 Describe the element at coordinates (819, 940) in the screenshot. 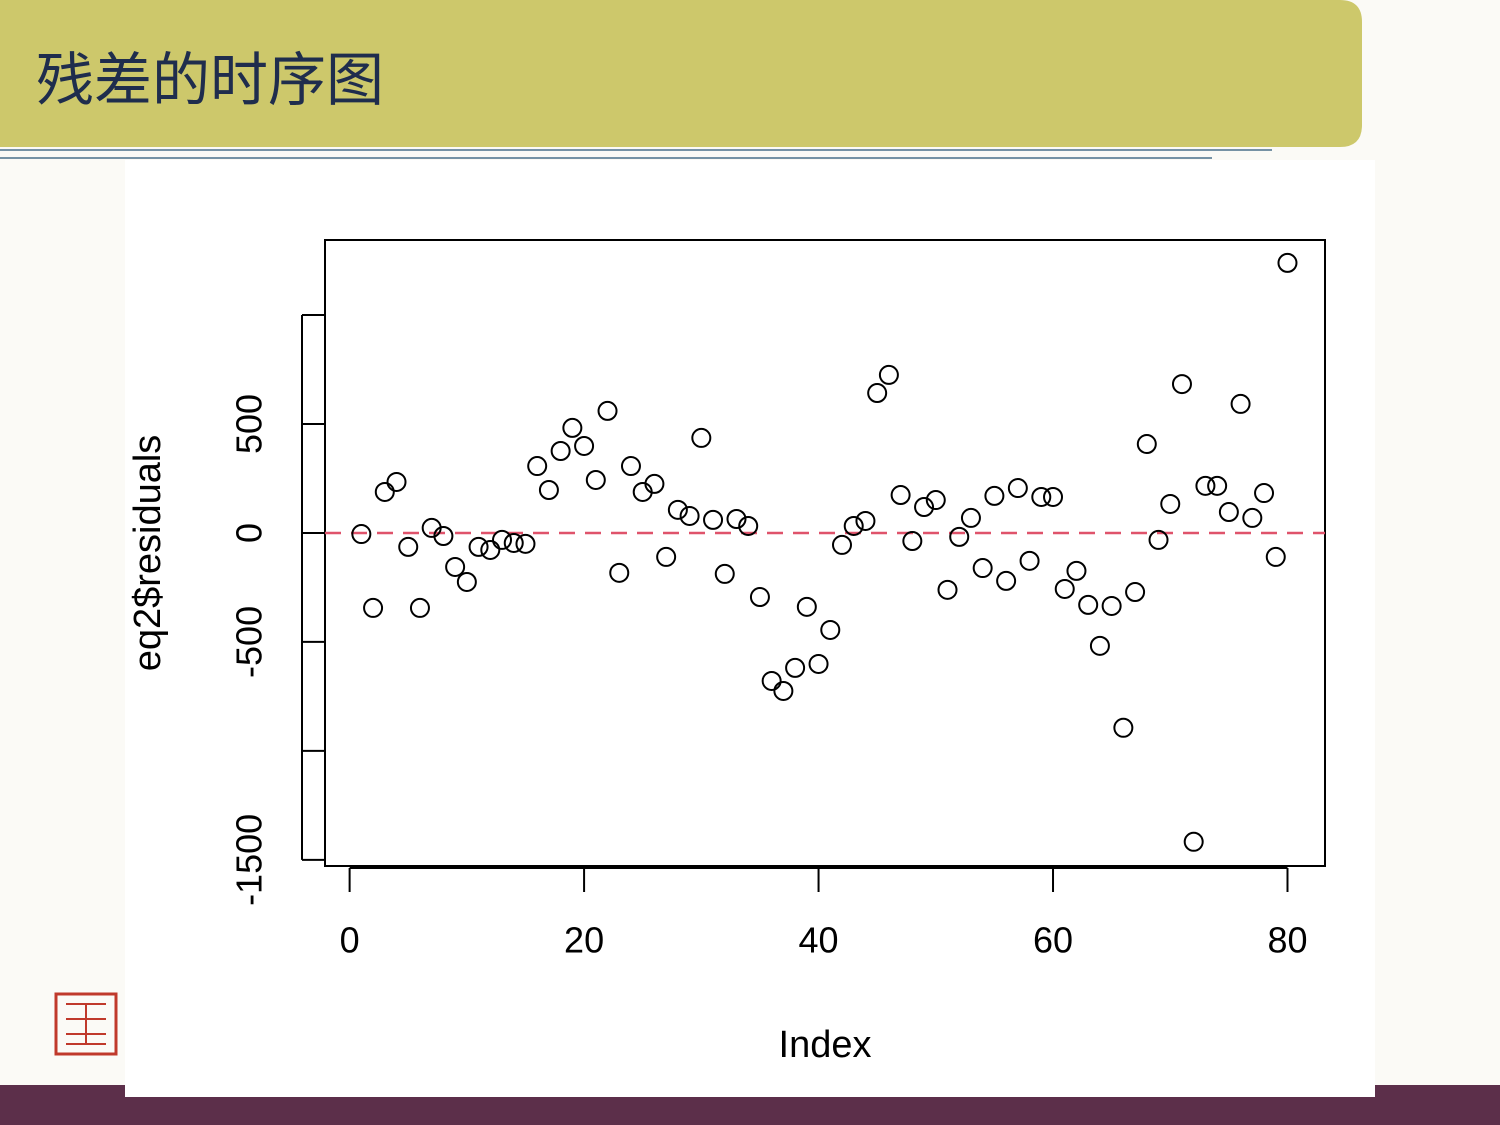

I see `x-tick-label: 40` at that location.